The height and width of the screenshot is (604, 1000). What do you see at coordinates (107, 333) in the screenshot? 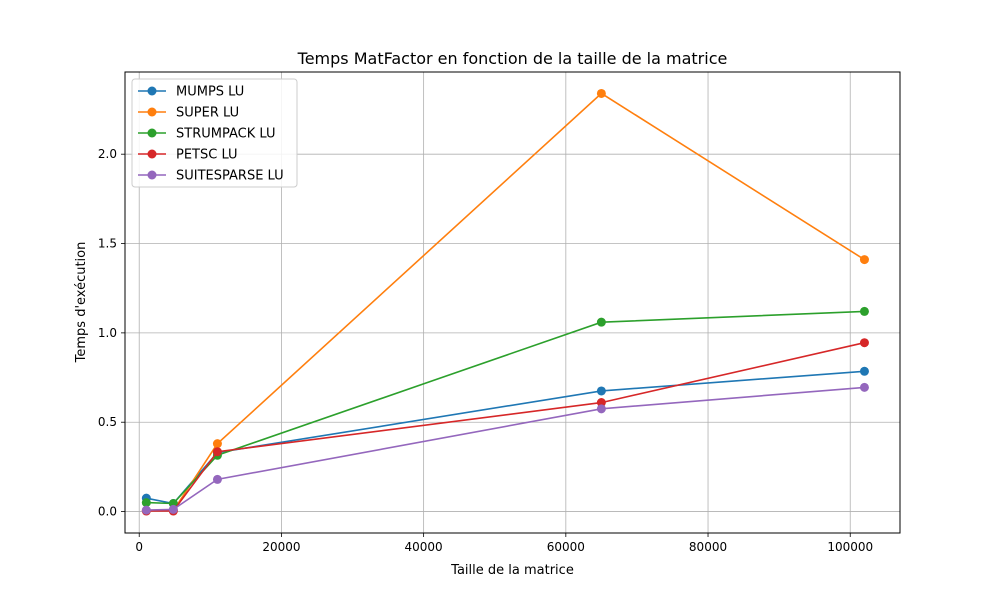
I see `y-tick-label: 1.0` at bounding box center [107, 333].